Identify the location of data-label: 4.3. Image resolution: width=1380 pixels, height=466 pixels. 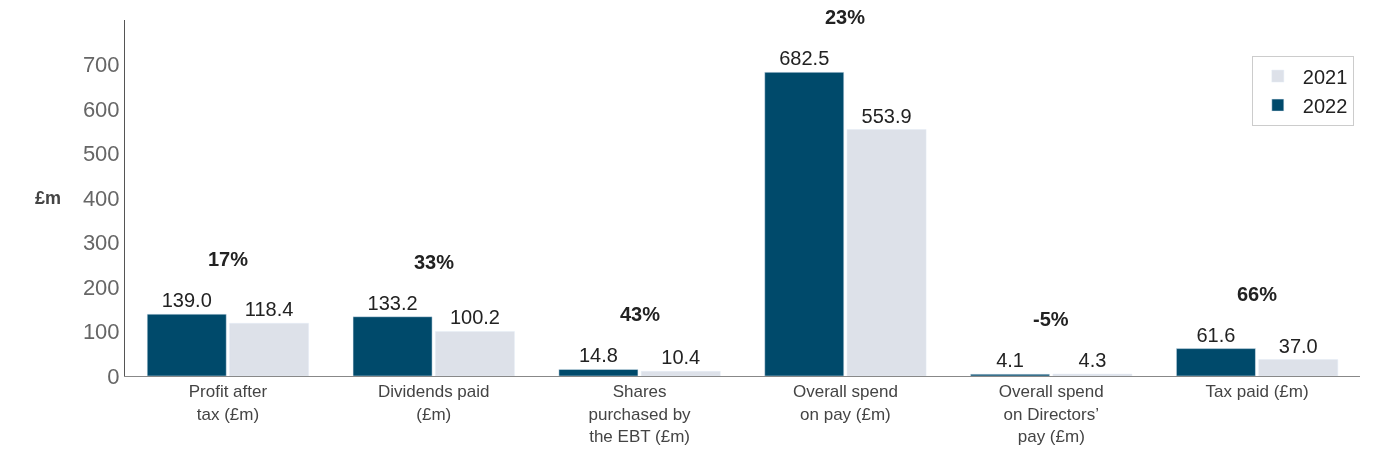
(1092, 360).